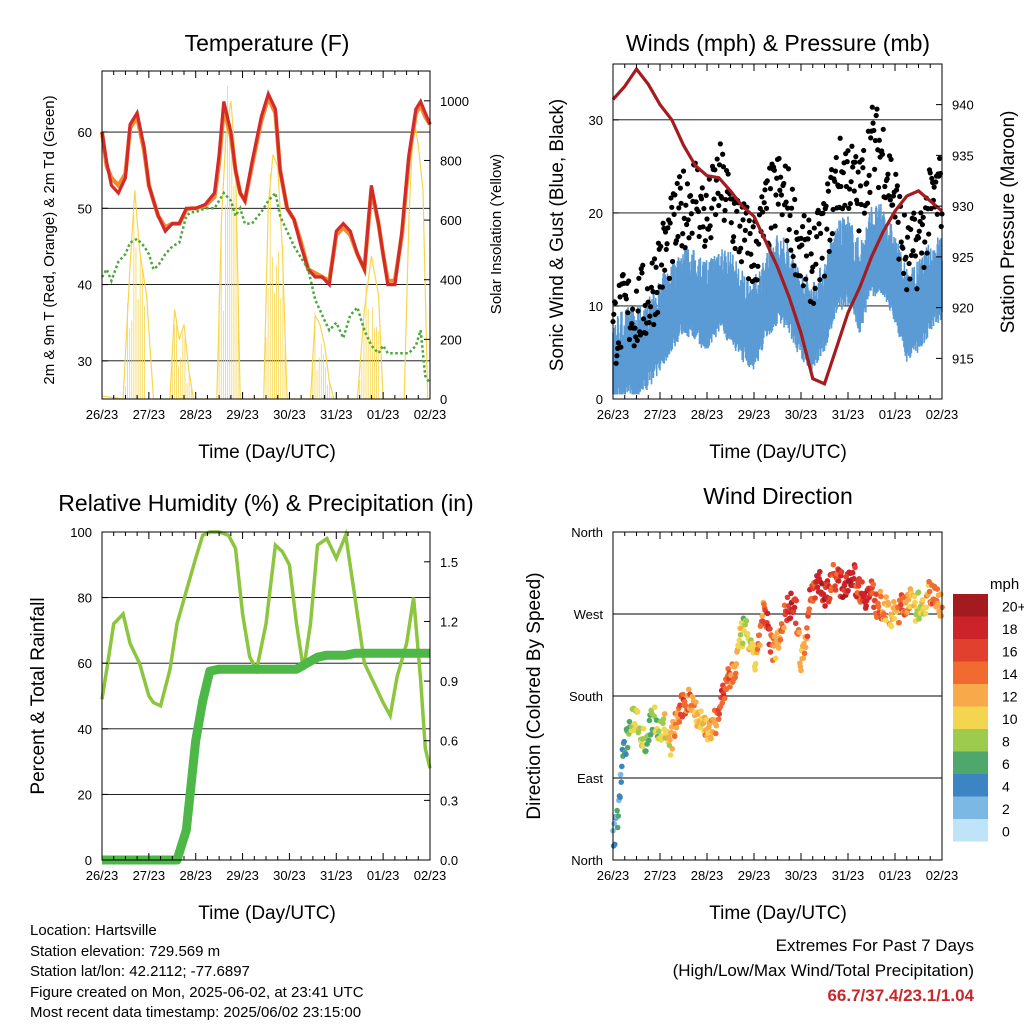 This screenshot has height=1024, width=1024. What do you see at coordinates (449, 562) in the screenshot?
I see `y2-tick-label: 1.5` at bounding box center [449, 562].